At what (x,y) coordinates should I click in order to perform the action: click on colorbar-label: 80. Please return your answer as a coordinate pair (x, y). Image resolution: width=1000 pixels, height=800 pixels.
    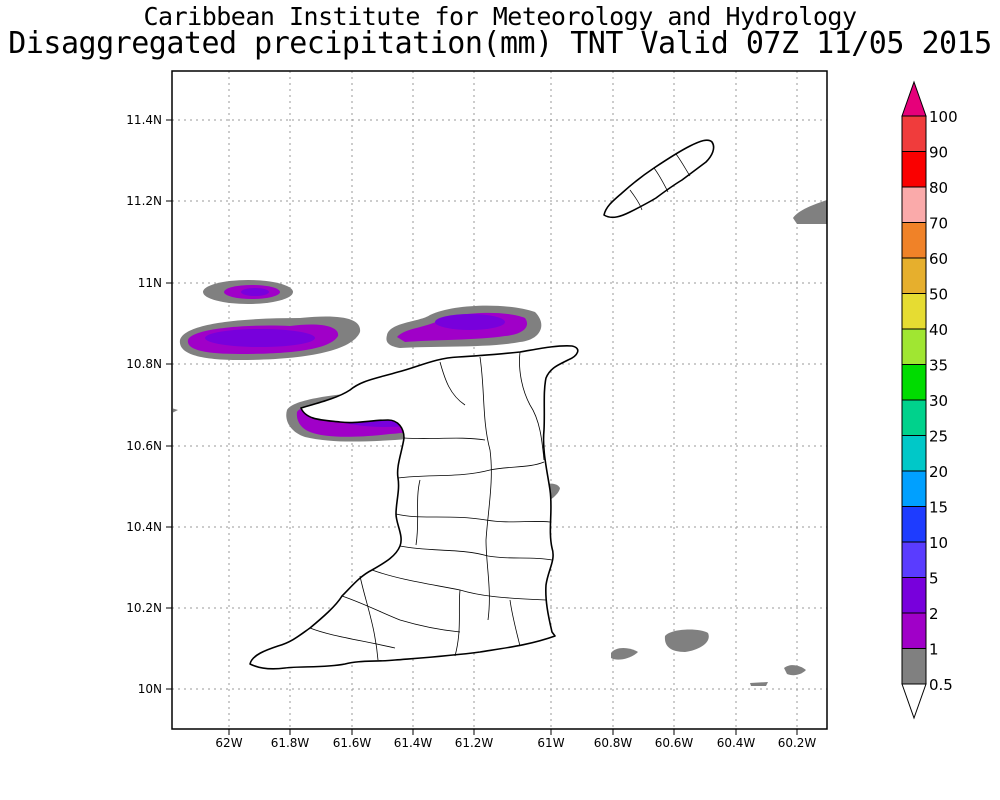
    Looking at the image, I should click on (938, 188).